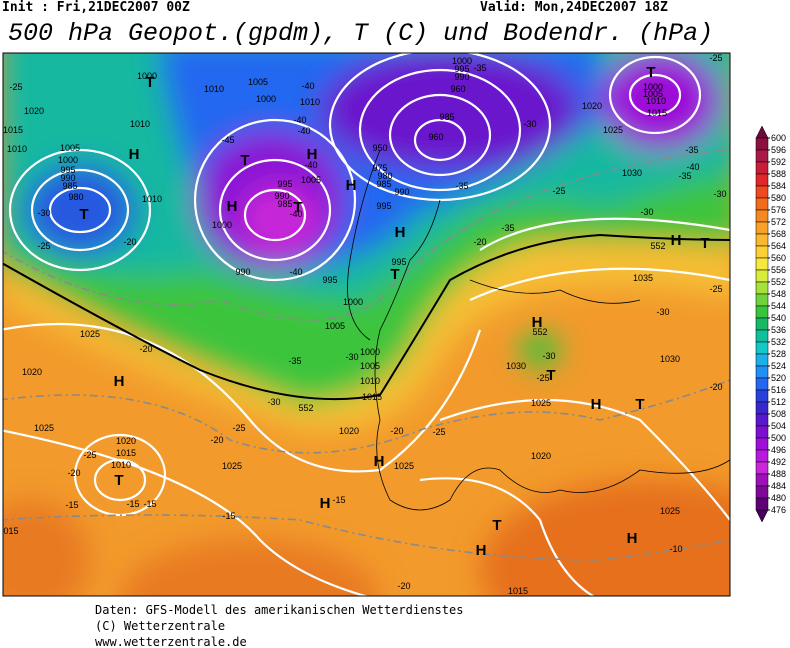 This screenshot has height=648, width=790. I want to click on contour-label: 1015, so click(13, 130).